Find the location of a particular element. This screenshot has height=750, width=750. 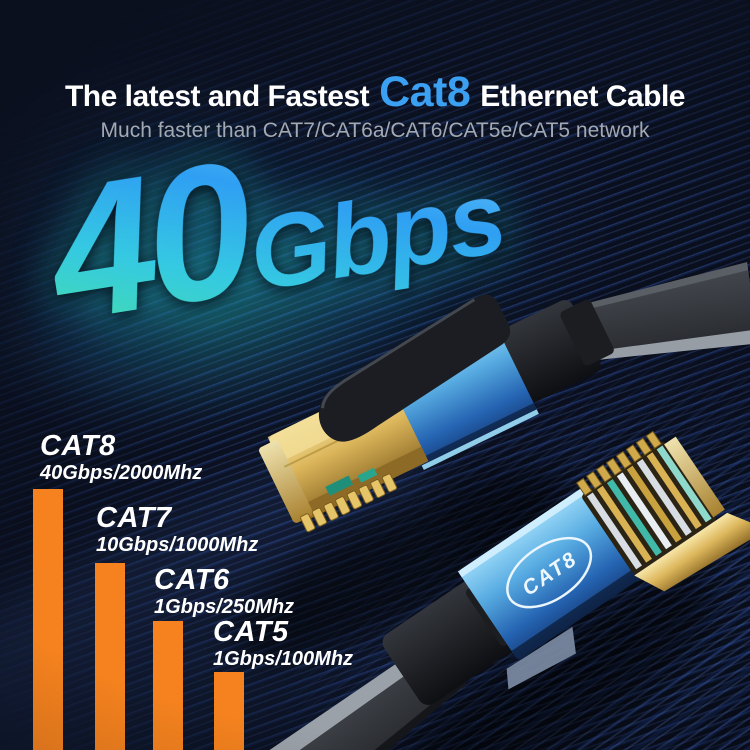

cat6-label-block: CAT6 1Gbps/250Mhz is located at coordinates (224, 591).